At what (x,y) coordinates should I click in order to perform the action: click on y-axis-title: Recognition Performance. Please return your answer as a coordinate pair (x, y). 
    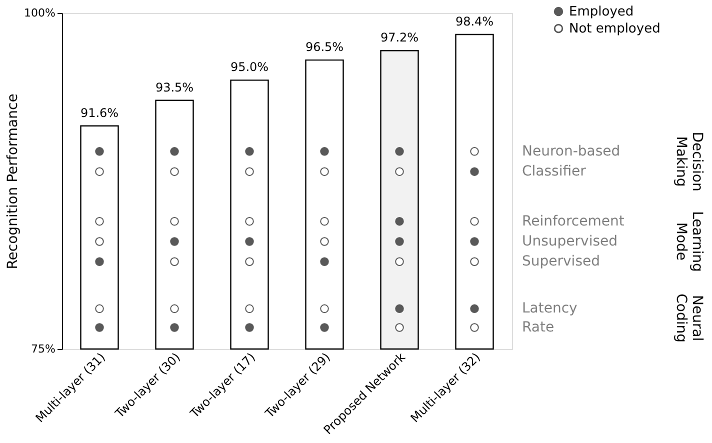
    Looking at the image, I should click on (13, 182).